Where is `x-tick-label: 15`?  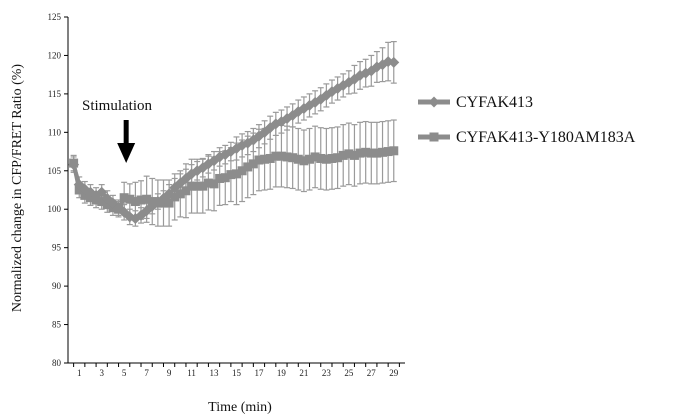 x-tick-label: 15 is located at coordinates (237, 373).